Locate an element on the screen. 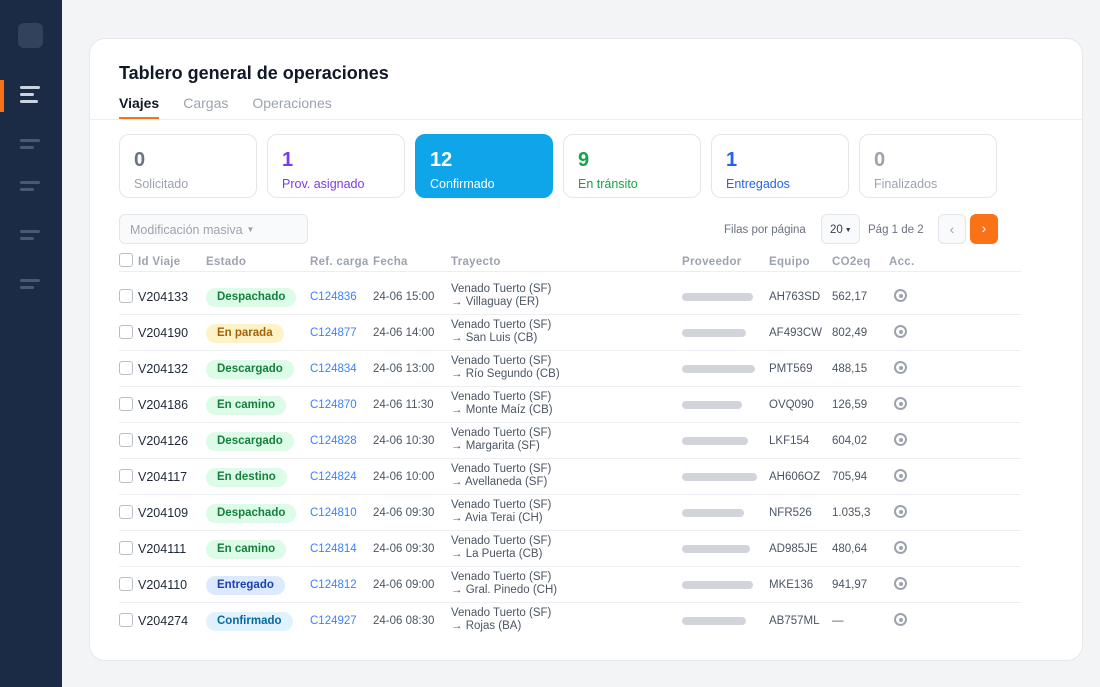 The height and width of the screenshot is (687, 1100). load-ref-link: C124836 is located at coordinates (333, 297).